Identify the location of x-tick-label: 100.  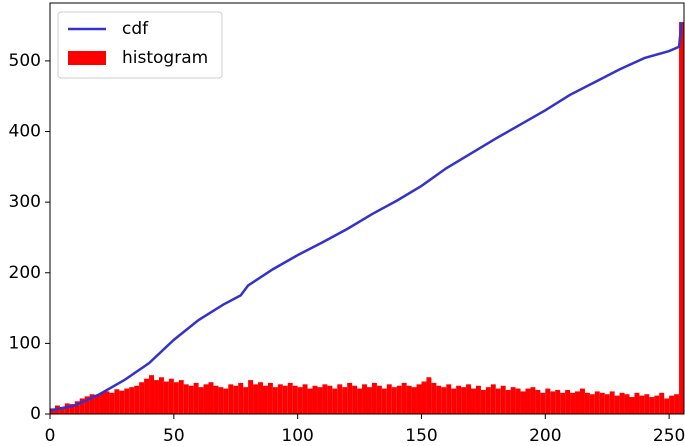
(297, 436).